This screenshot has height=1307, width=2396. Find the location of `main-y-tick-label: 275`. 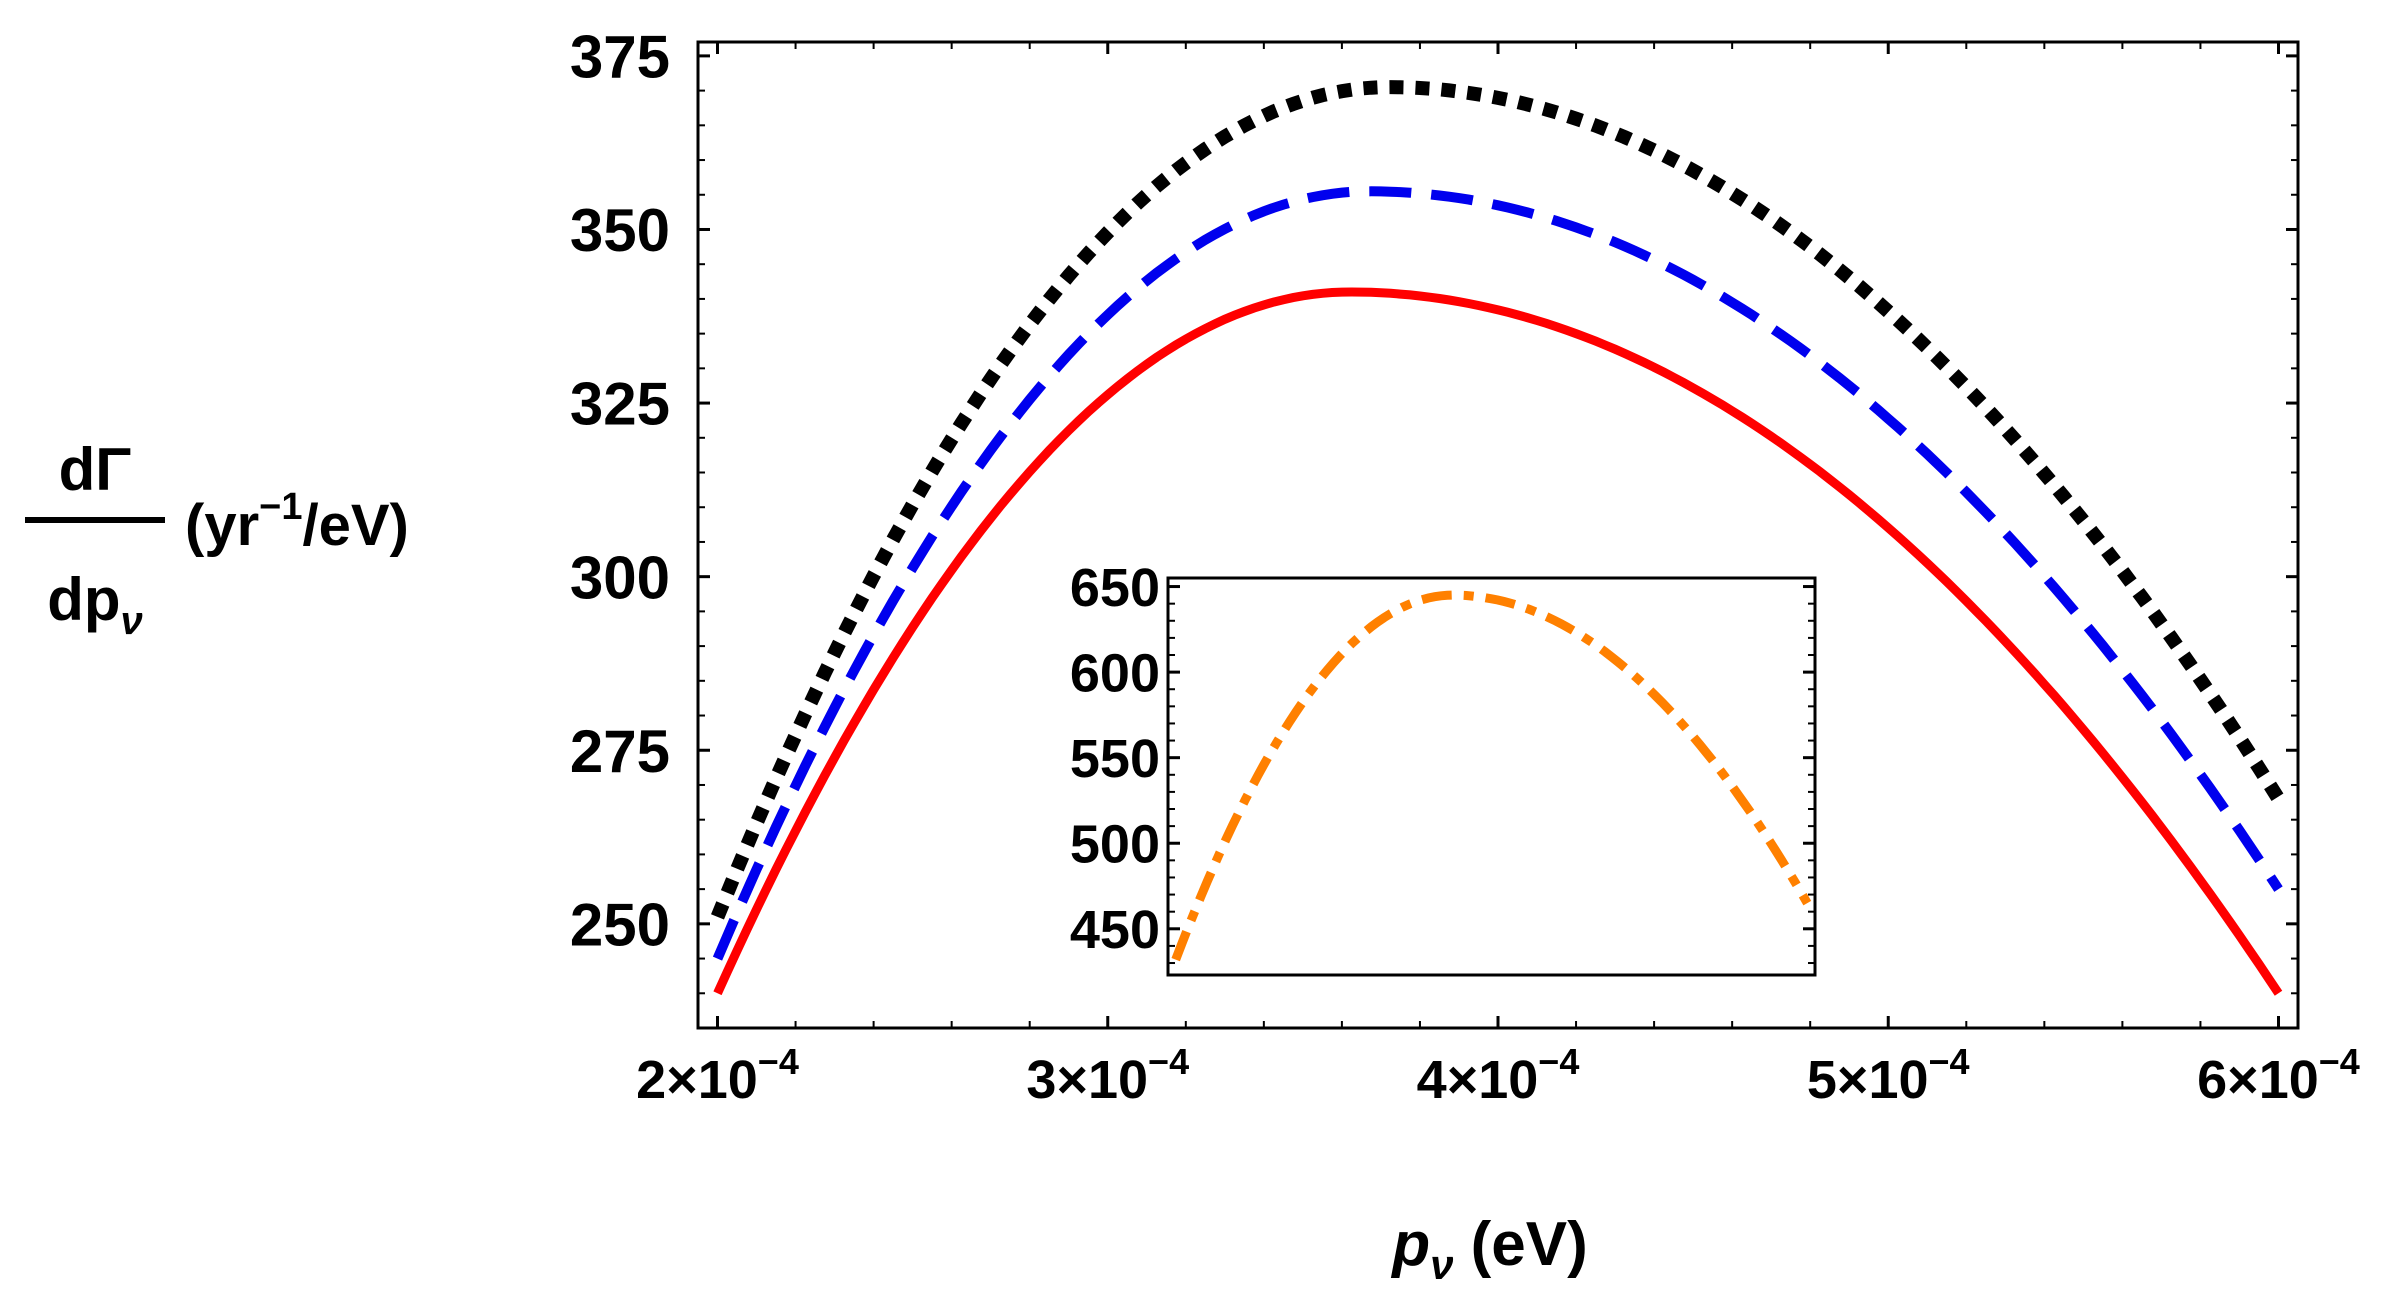

main-y-tick-label: 275 is located at coordinates (620, 751).